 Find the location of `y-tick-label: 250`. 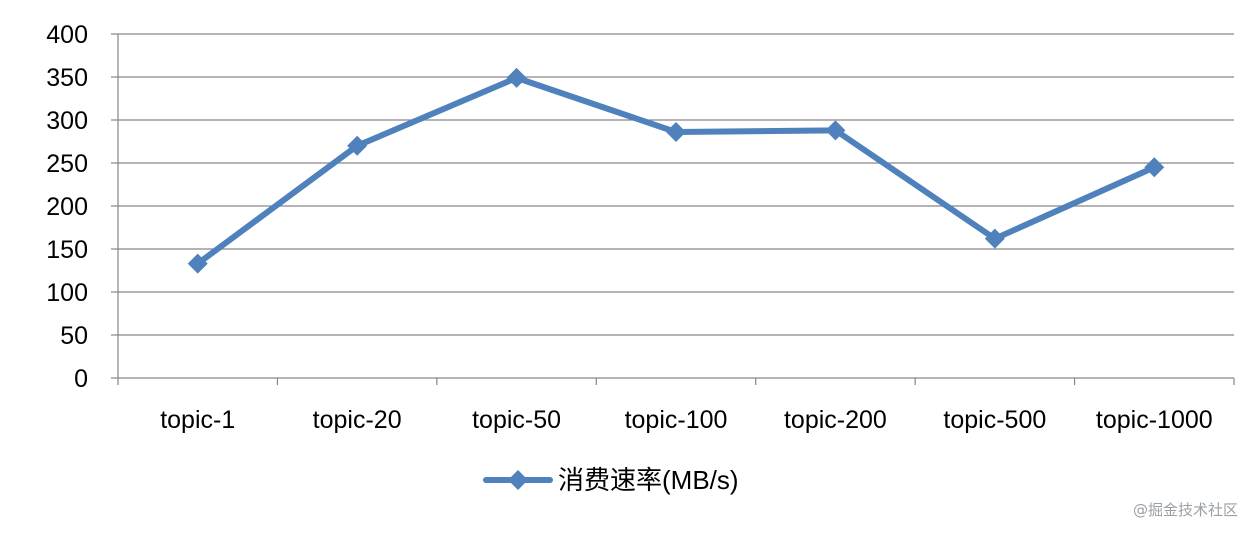

y-tick-label: 250 is located at coordinates (67, 164).